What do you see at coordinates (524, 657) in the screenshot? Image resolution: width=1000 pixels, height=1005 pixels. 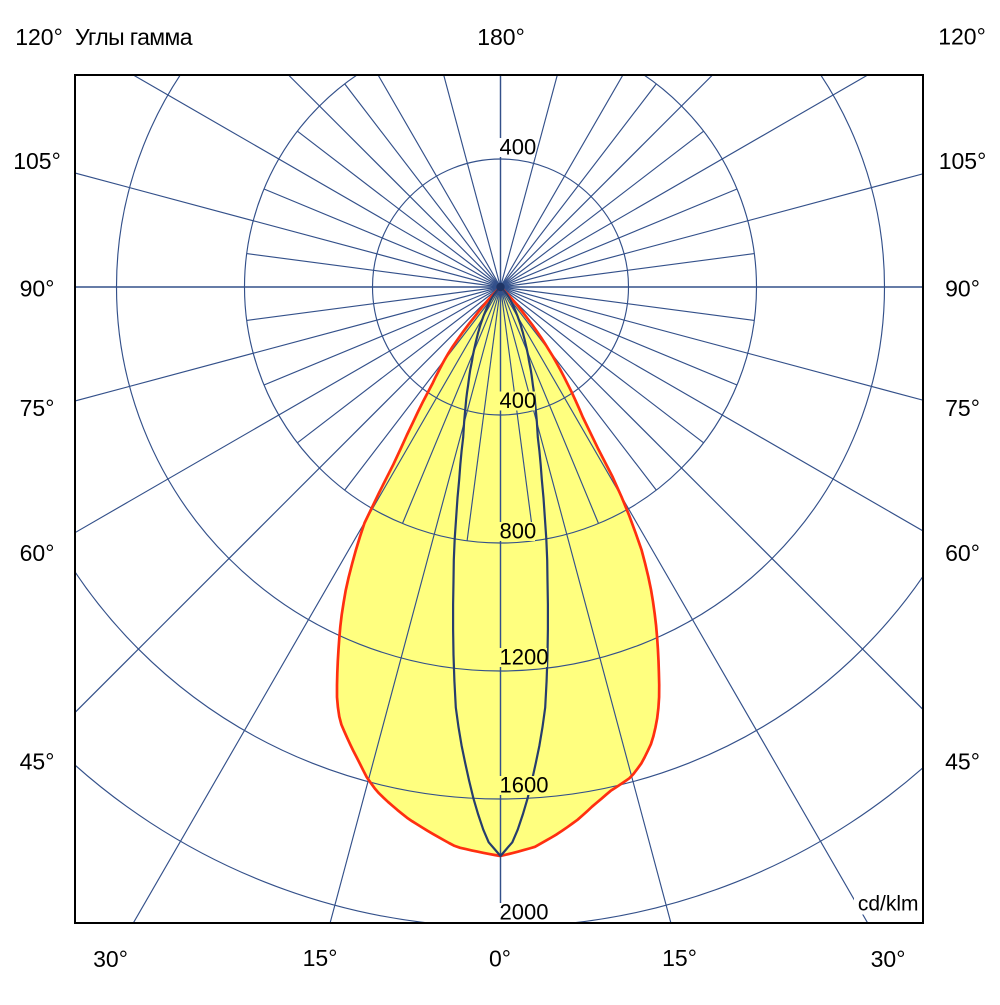 I see `svg-text: 1200` at bounding box center [524, 657].